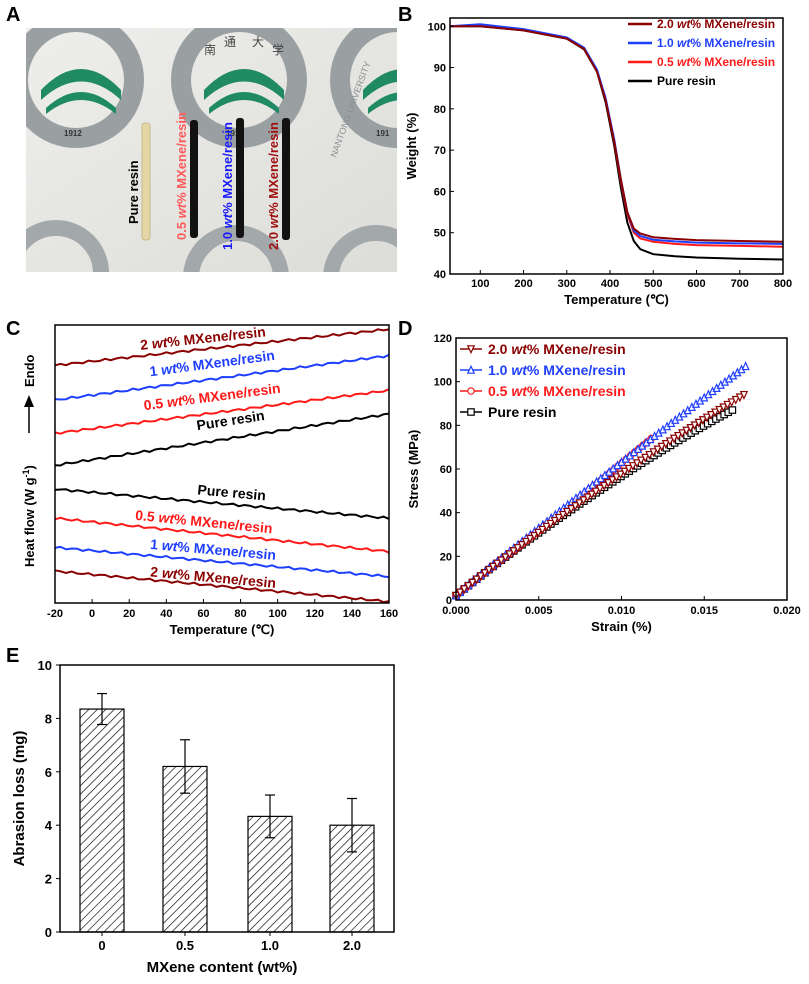 The image size is (809, 984). What do you see at coordinates (456, 611) in the screenshot?
I see `d-x-tick-label-0: 0.000` at bounding box center [456, 611].